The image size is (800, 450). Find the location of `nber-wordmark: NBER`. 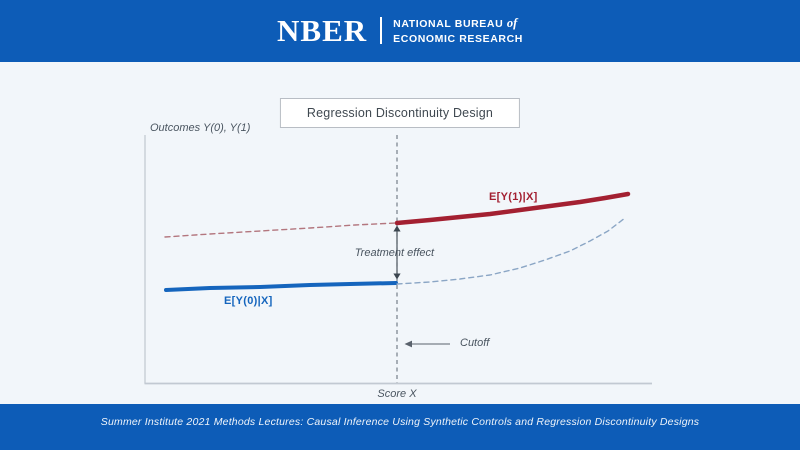

nber-wordmark: NBER is located at coordinates (322, 31).